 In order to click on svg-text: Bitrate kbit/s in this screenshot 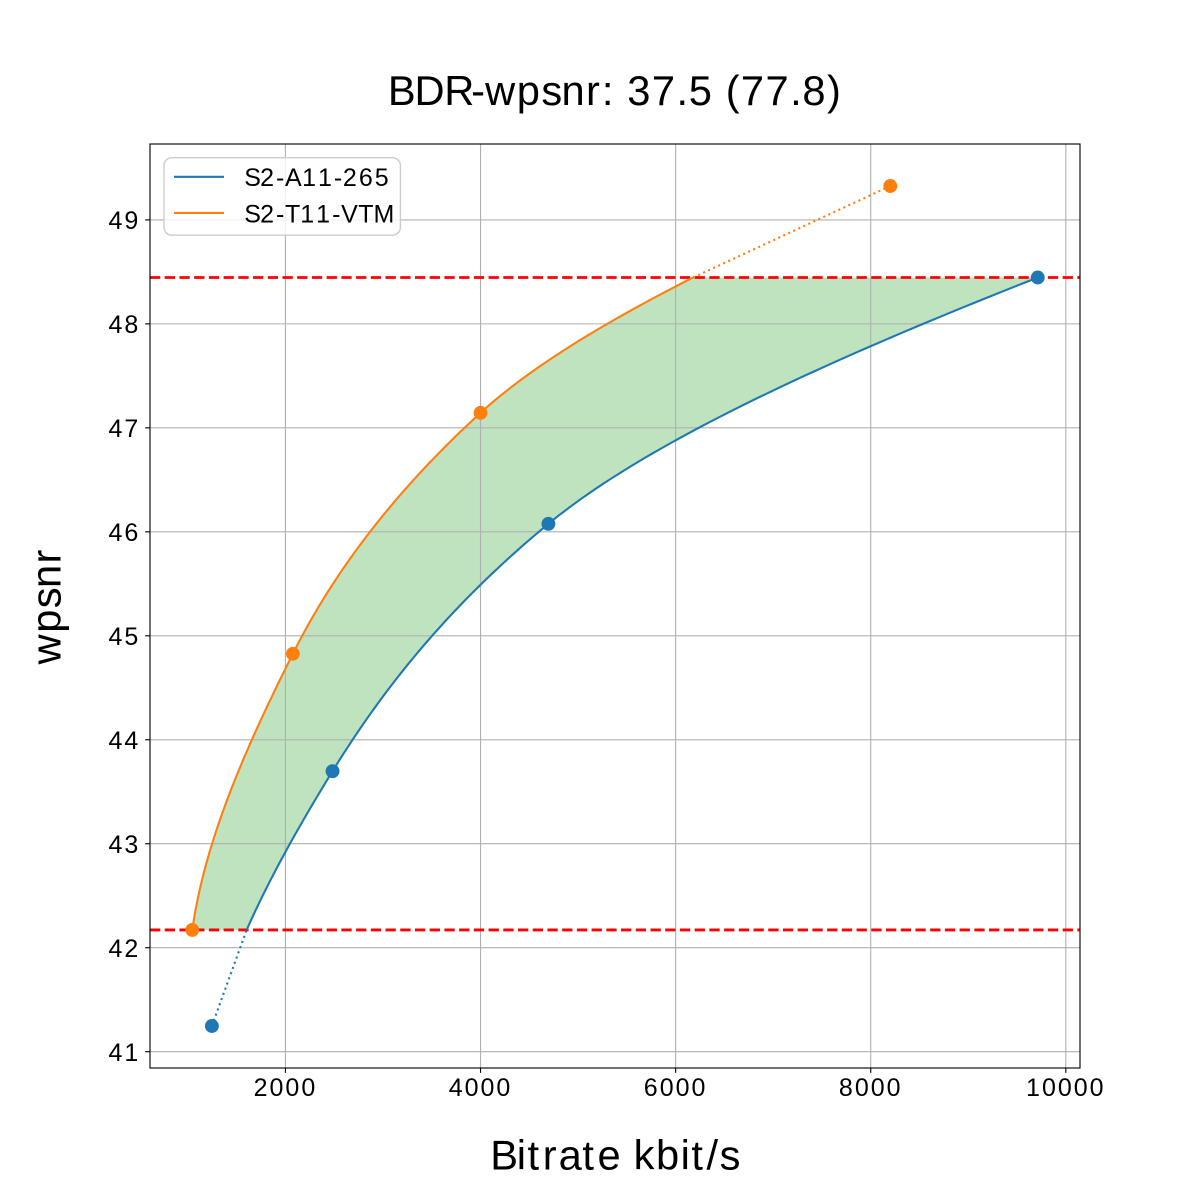, I will do `click(615, 1155)`.